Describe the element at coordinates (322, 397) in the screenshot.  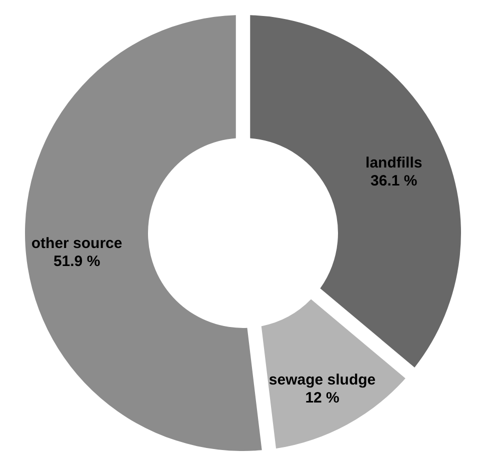
I see `data-label: 12 %` at that location.